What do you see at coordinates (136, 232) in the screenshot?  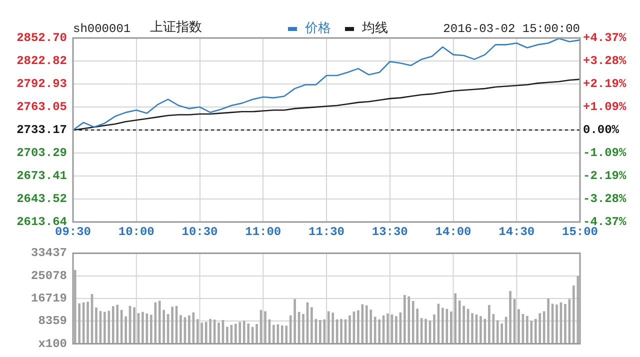 I see `x-tick-label: 10:00` at bounding box center [136, 232].